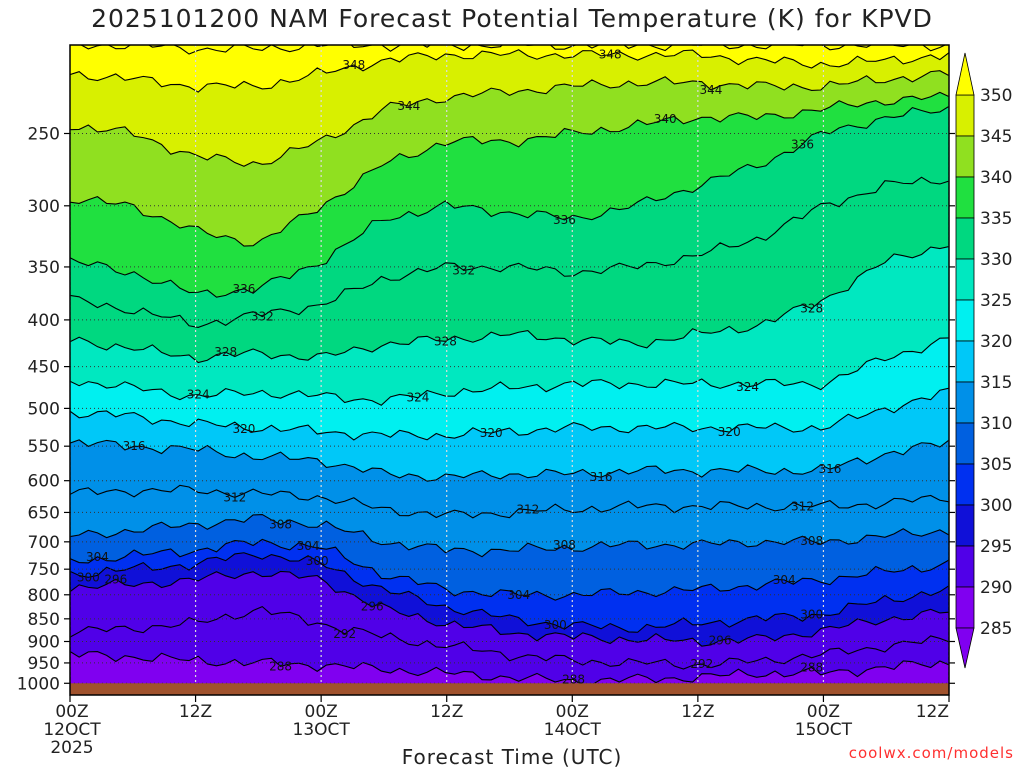 The image size is (1024, 769). I want to click on y-tick-label: 500, so click(44, 409).